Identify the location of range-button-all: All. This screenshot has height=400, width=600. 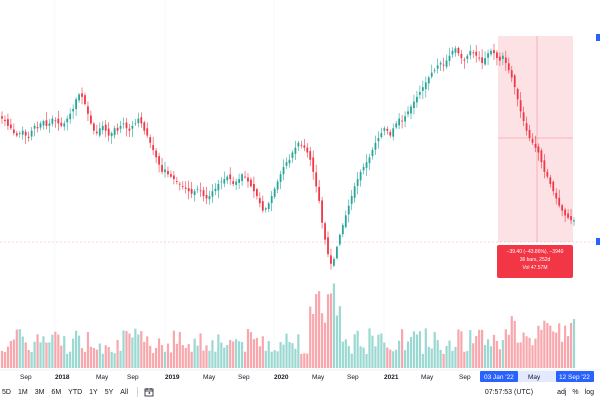
(124, 392).